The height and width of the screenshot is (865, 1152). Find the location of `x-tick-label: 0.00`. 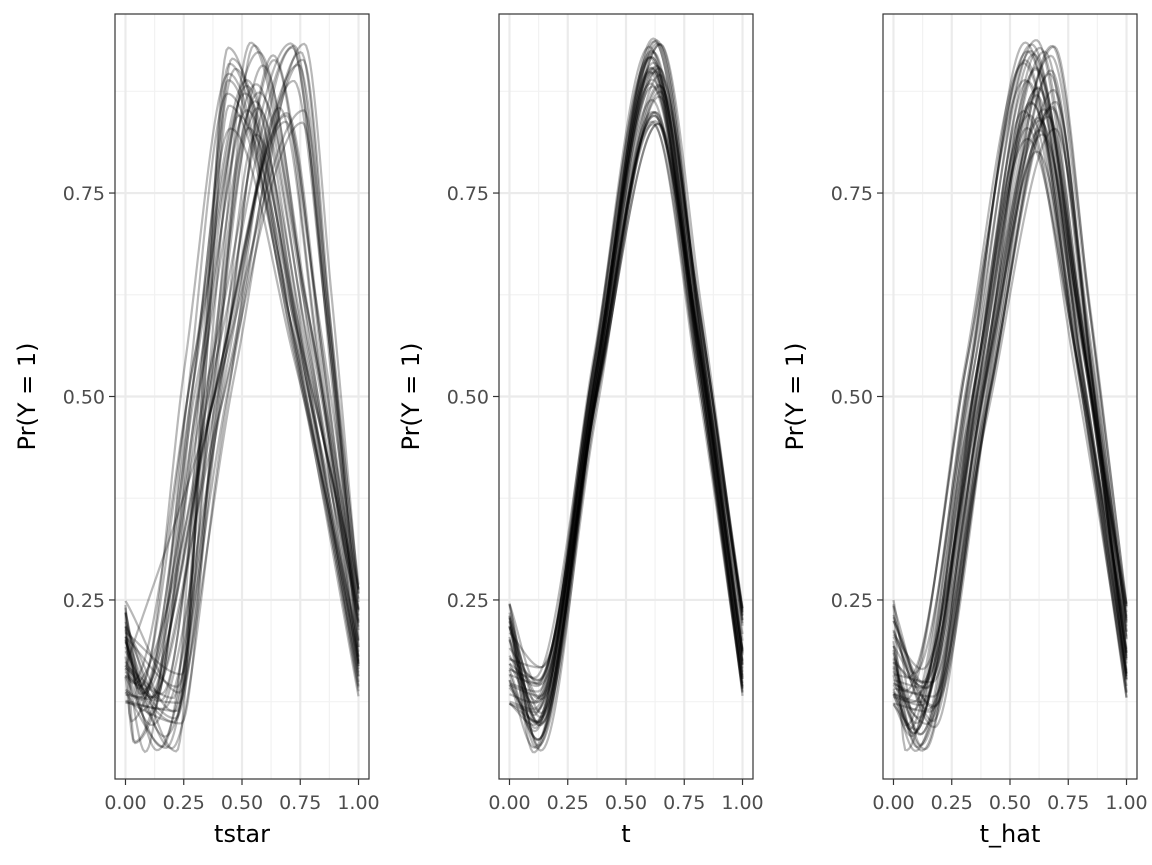

x-tick-label: 0.00 is located at coordinates (893, 803).